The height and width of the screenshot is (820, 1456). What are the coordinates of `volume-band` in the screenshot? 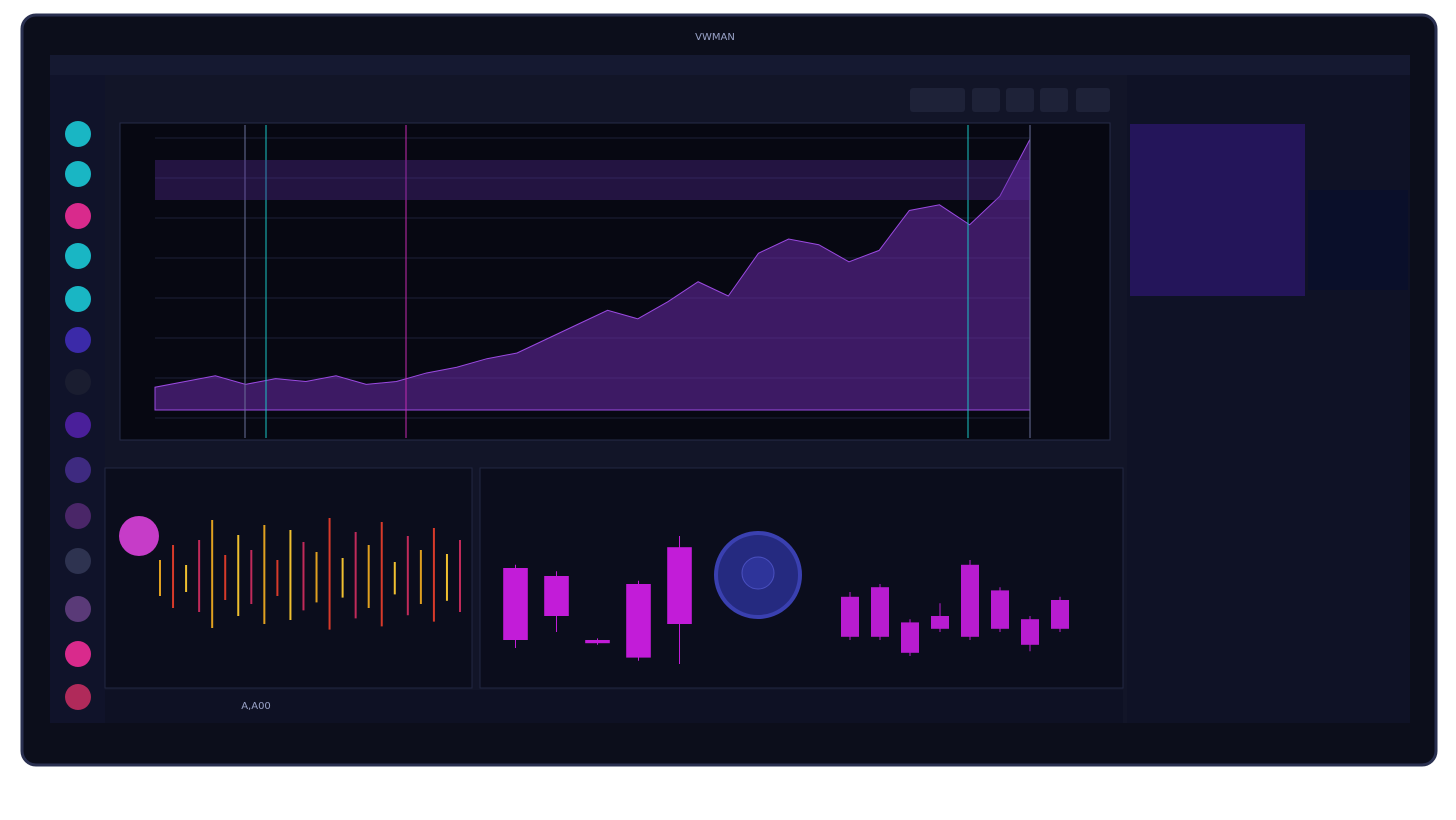 It's located at (592, 180).